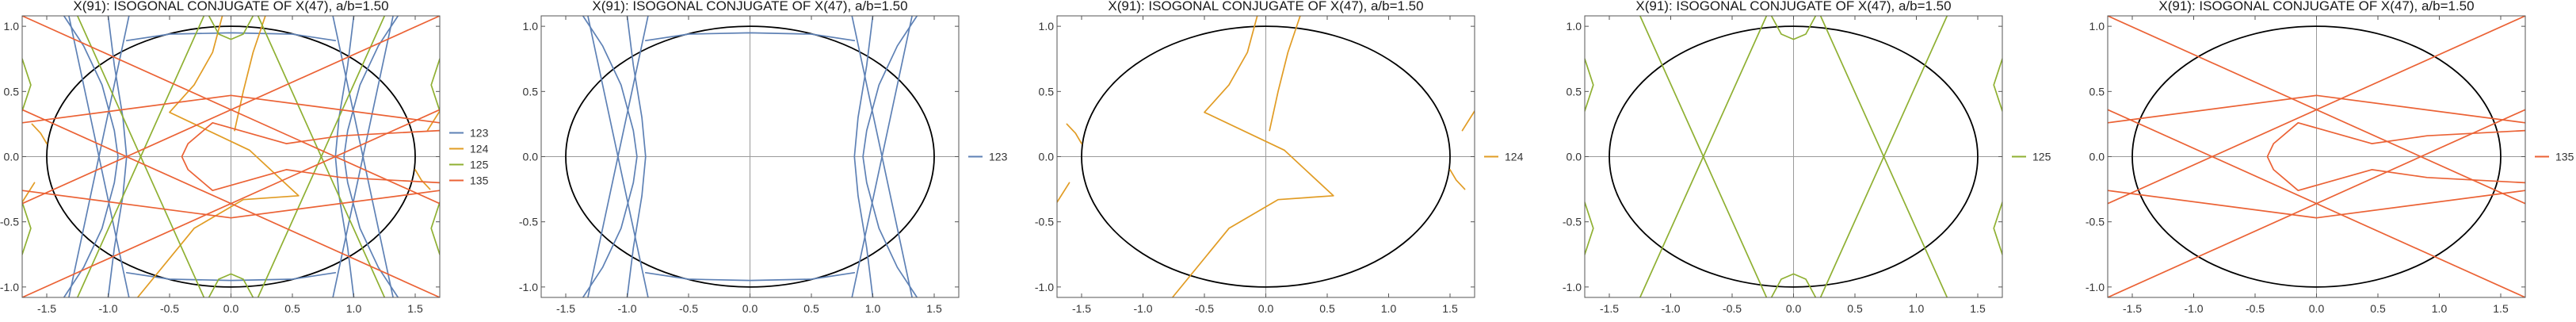 Image resolution: width=2576 pixels, height=322 pixels. What do you see at coordinates (2564, 157) in the screenshot?
I see `legend-label-135: 135` at bounding box center [2564, 157].